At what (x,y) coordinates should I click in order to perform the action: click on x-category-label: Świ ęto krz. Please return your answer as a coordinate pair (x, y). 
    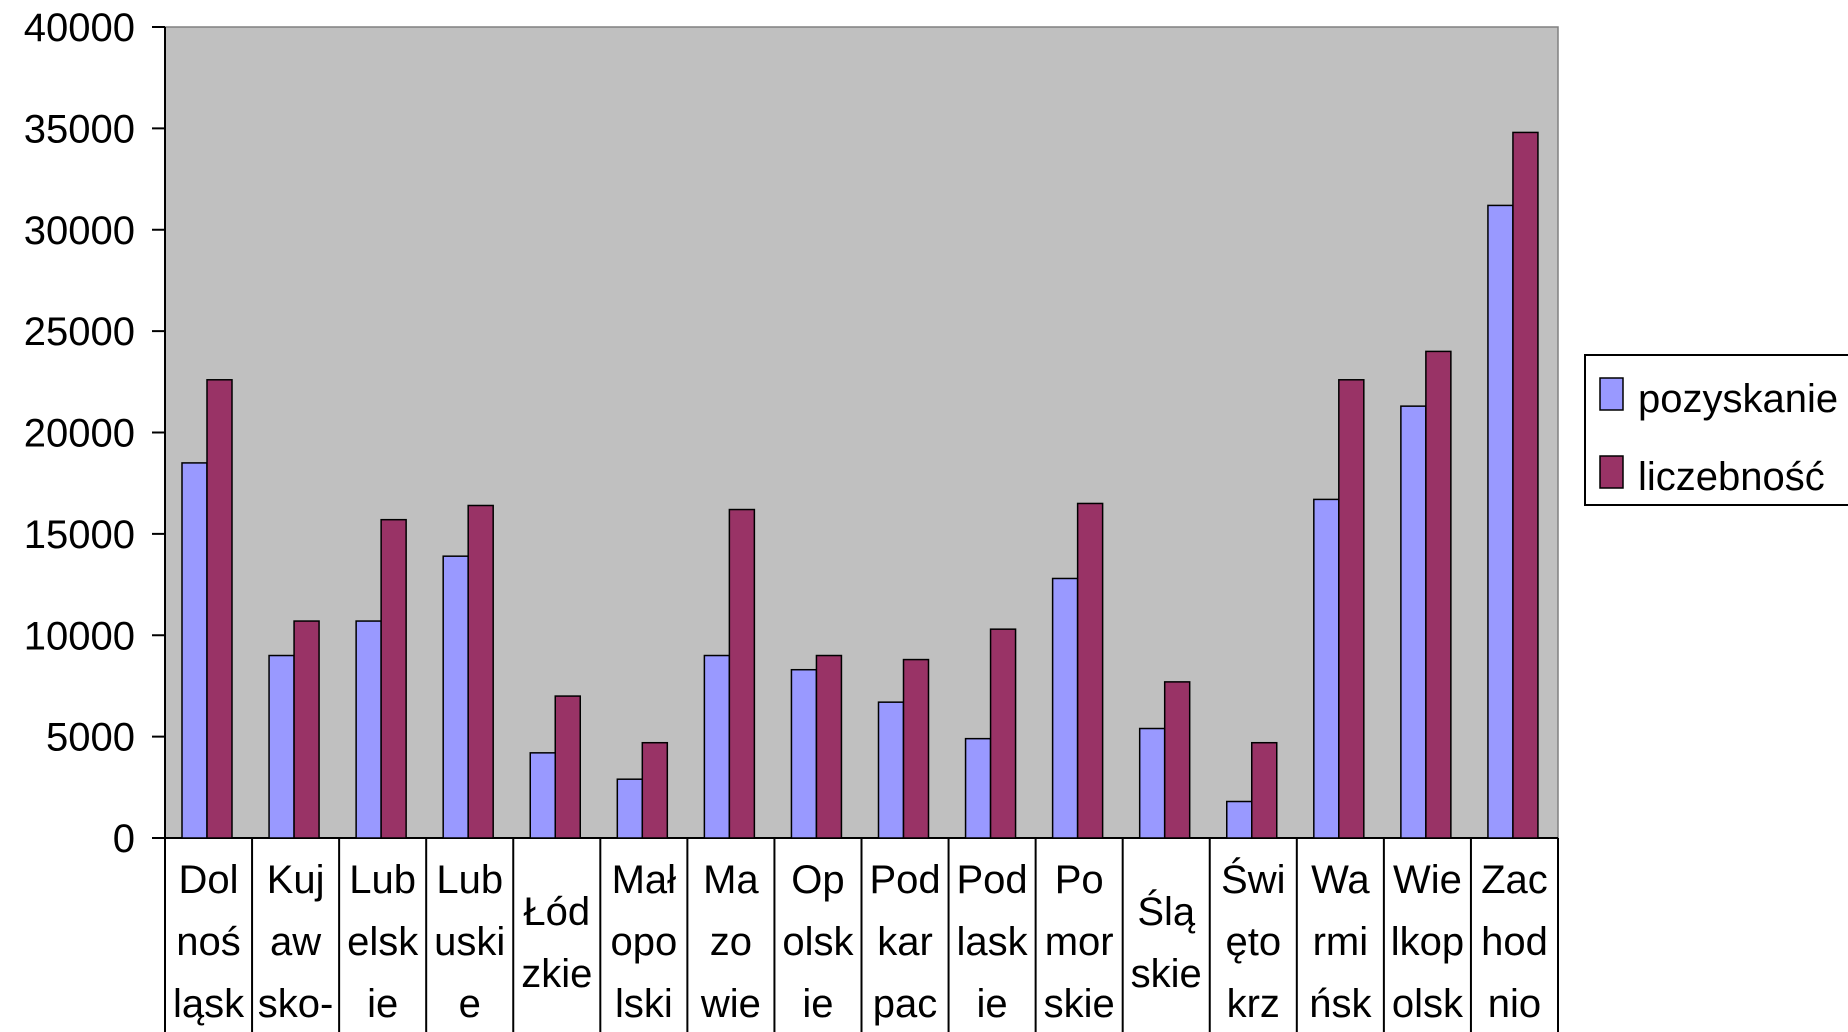
    Looking at the image, I should click on (1253, 941).